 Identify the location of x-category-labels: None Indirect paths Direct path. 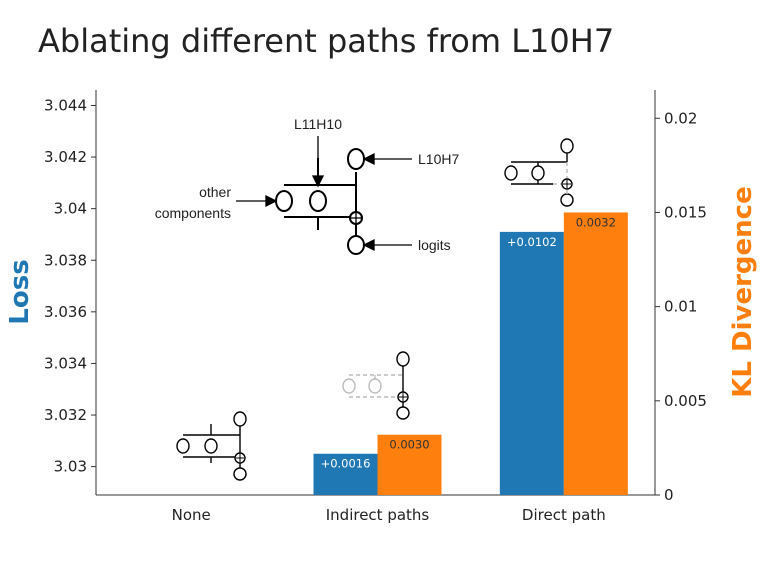
(389, 515).